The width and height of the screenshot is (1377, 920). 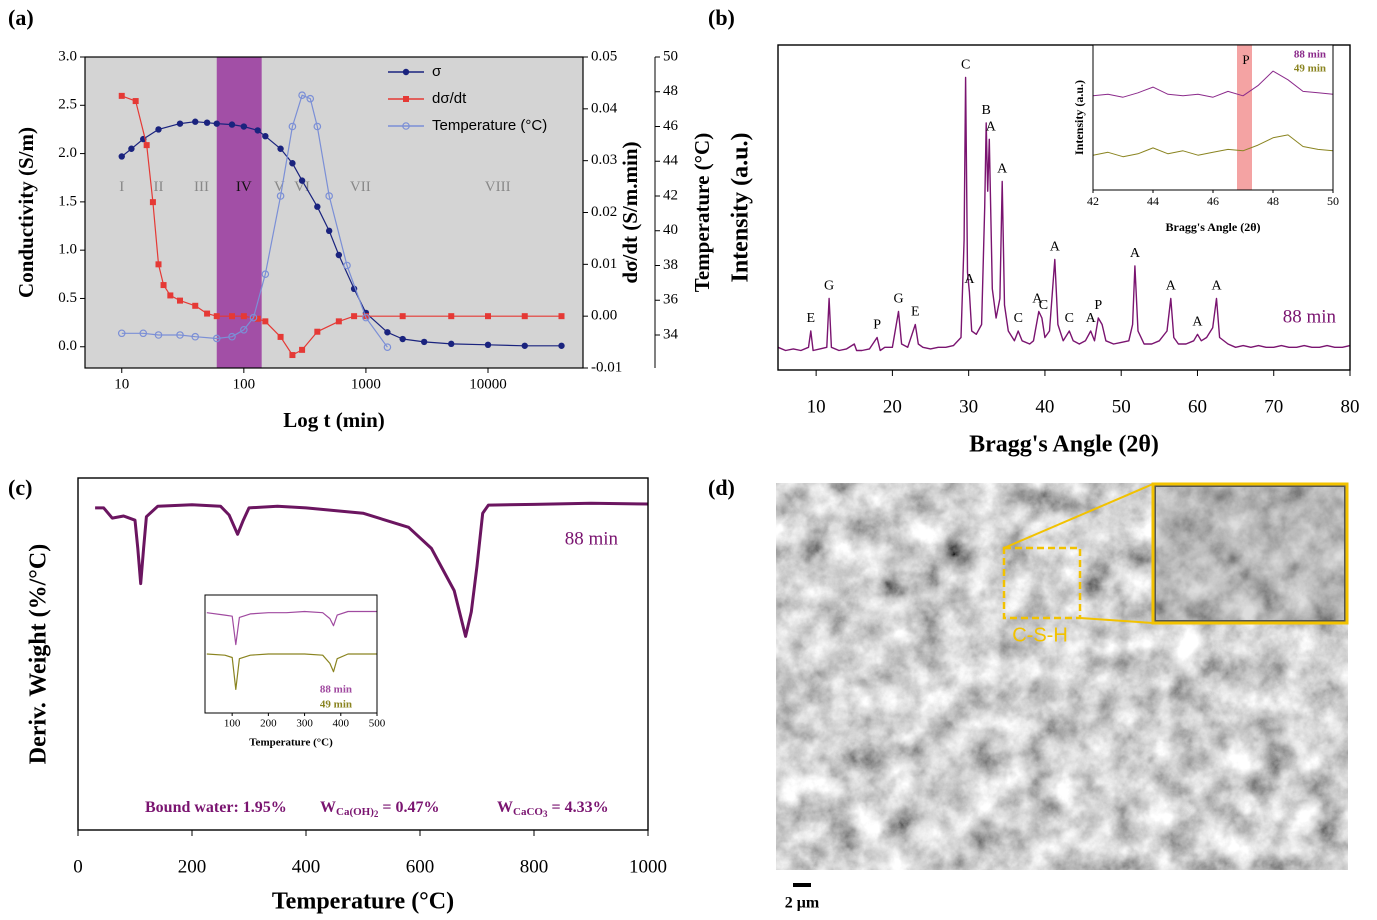 I want to click on region-label: I, so click(x=121, y=187).